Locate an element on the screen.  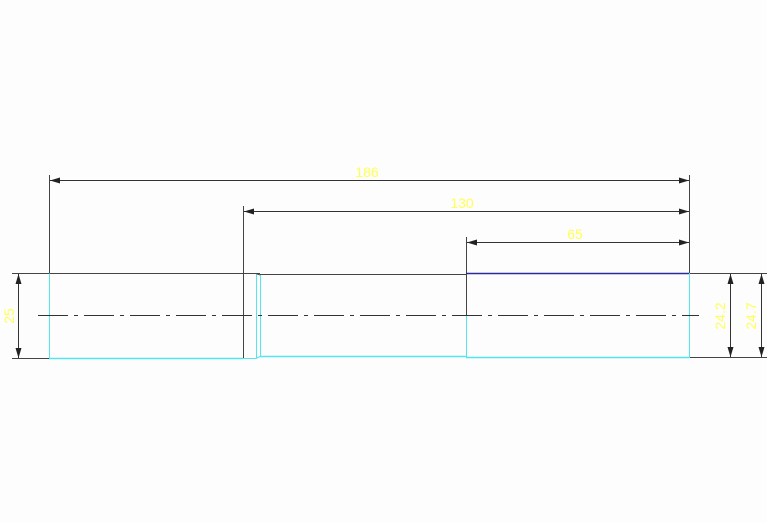
dimension-text-65: 65 is located at coordinates (575, 234).